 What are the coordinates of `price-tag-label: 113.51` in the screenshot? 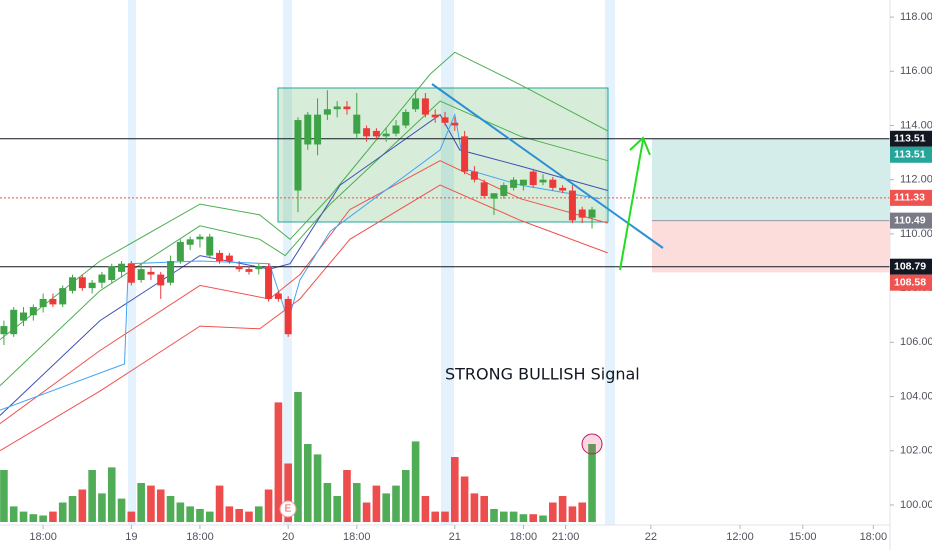 It's located at (910, 139).